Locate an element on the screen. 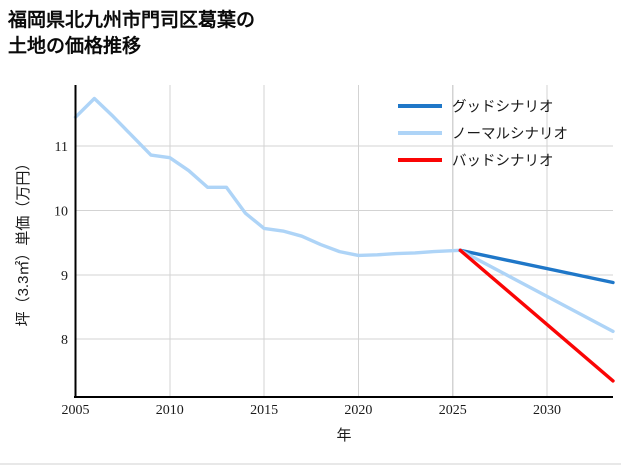 The height and width of the screenshot is (465, 621). y-tick-label: 11 is located at coordinates (61, 147).